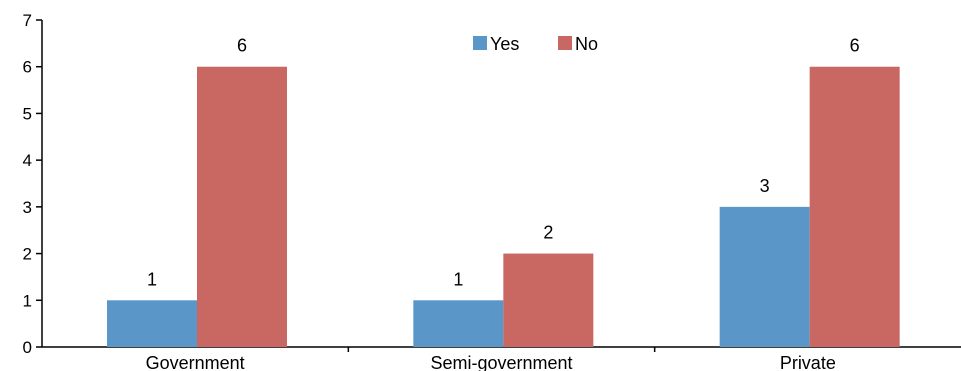 The image size is (961, 371). I want to click on x-category-label: Semi-government, so click(501, 362).